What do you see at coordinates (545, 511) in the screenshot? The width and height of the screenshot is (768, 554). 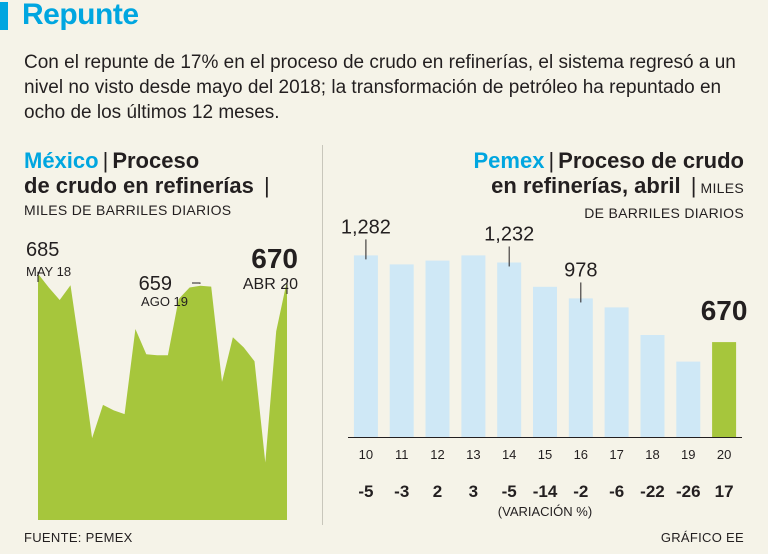 I see `variation-caption: (VARIACIÓN %)` at bounding box center [545, 511].